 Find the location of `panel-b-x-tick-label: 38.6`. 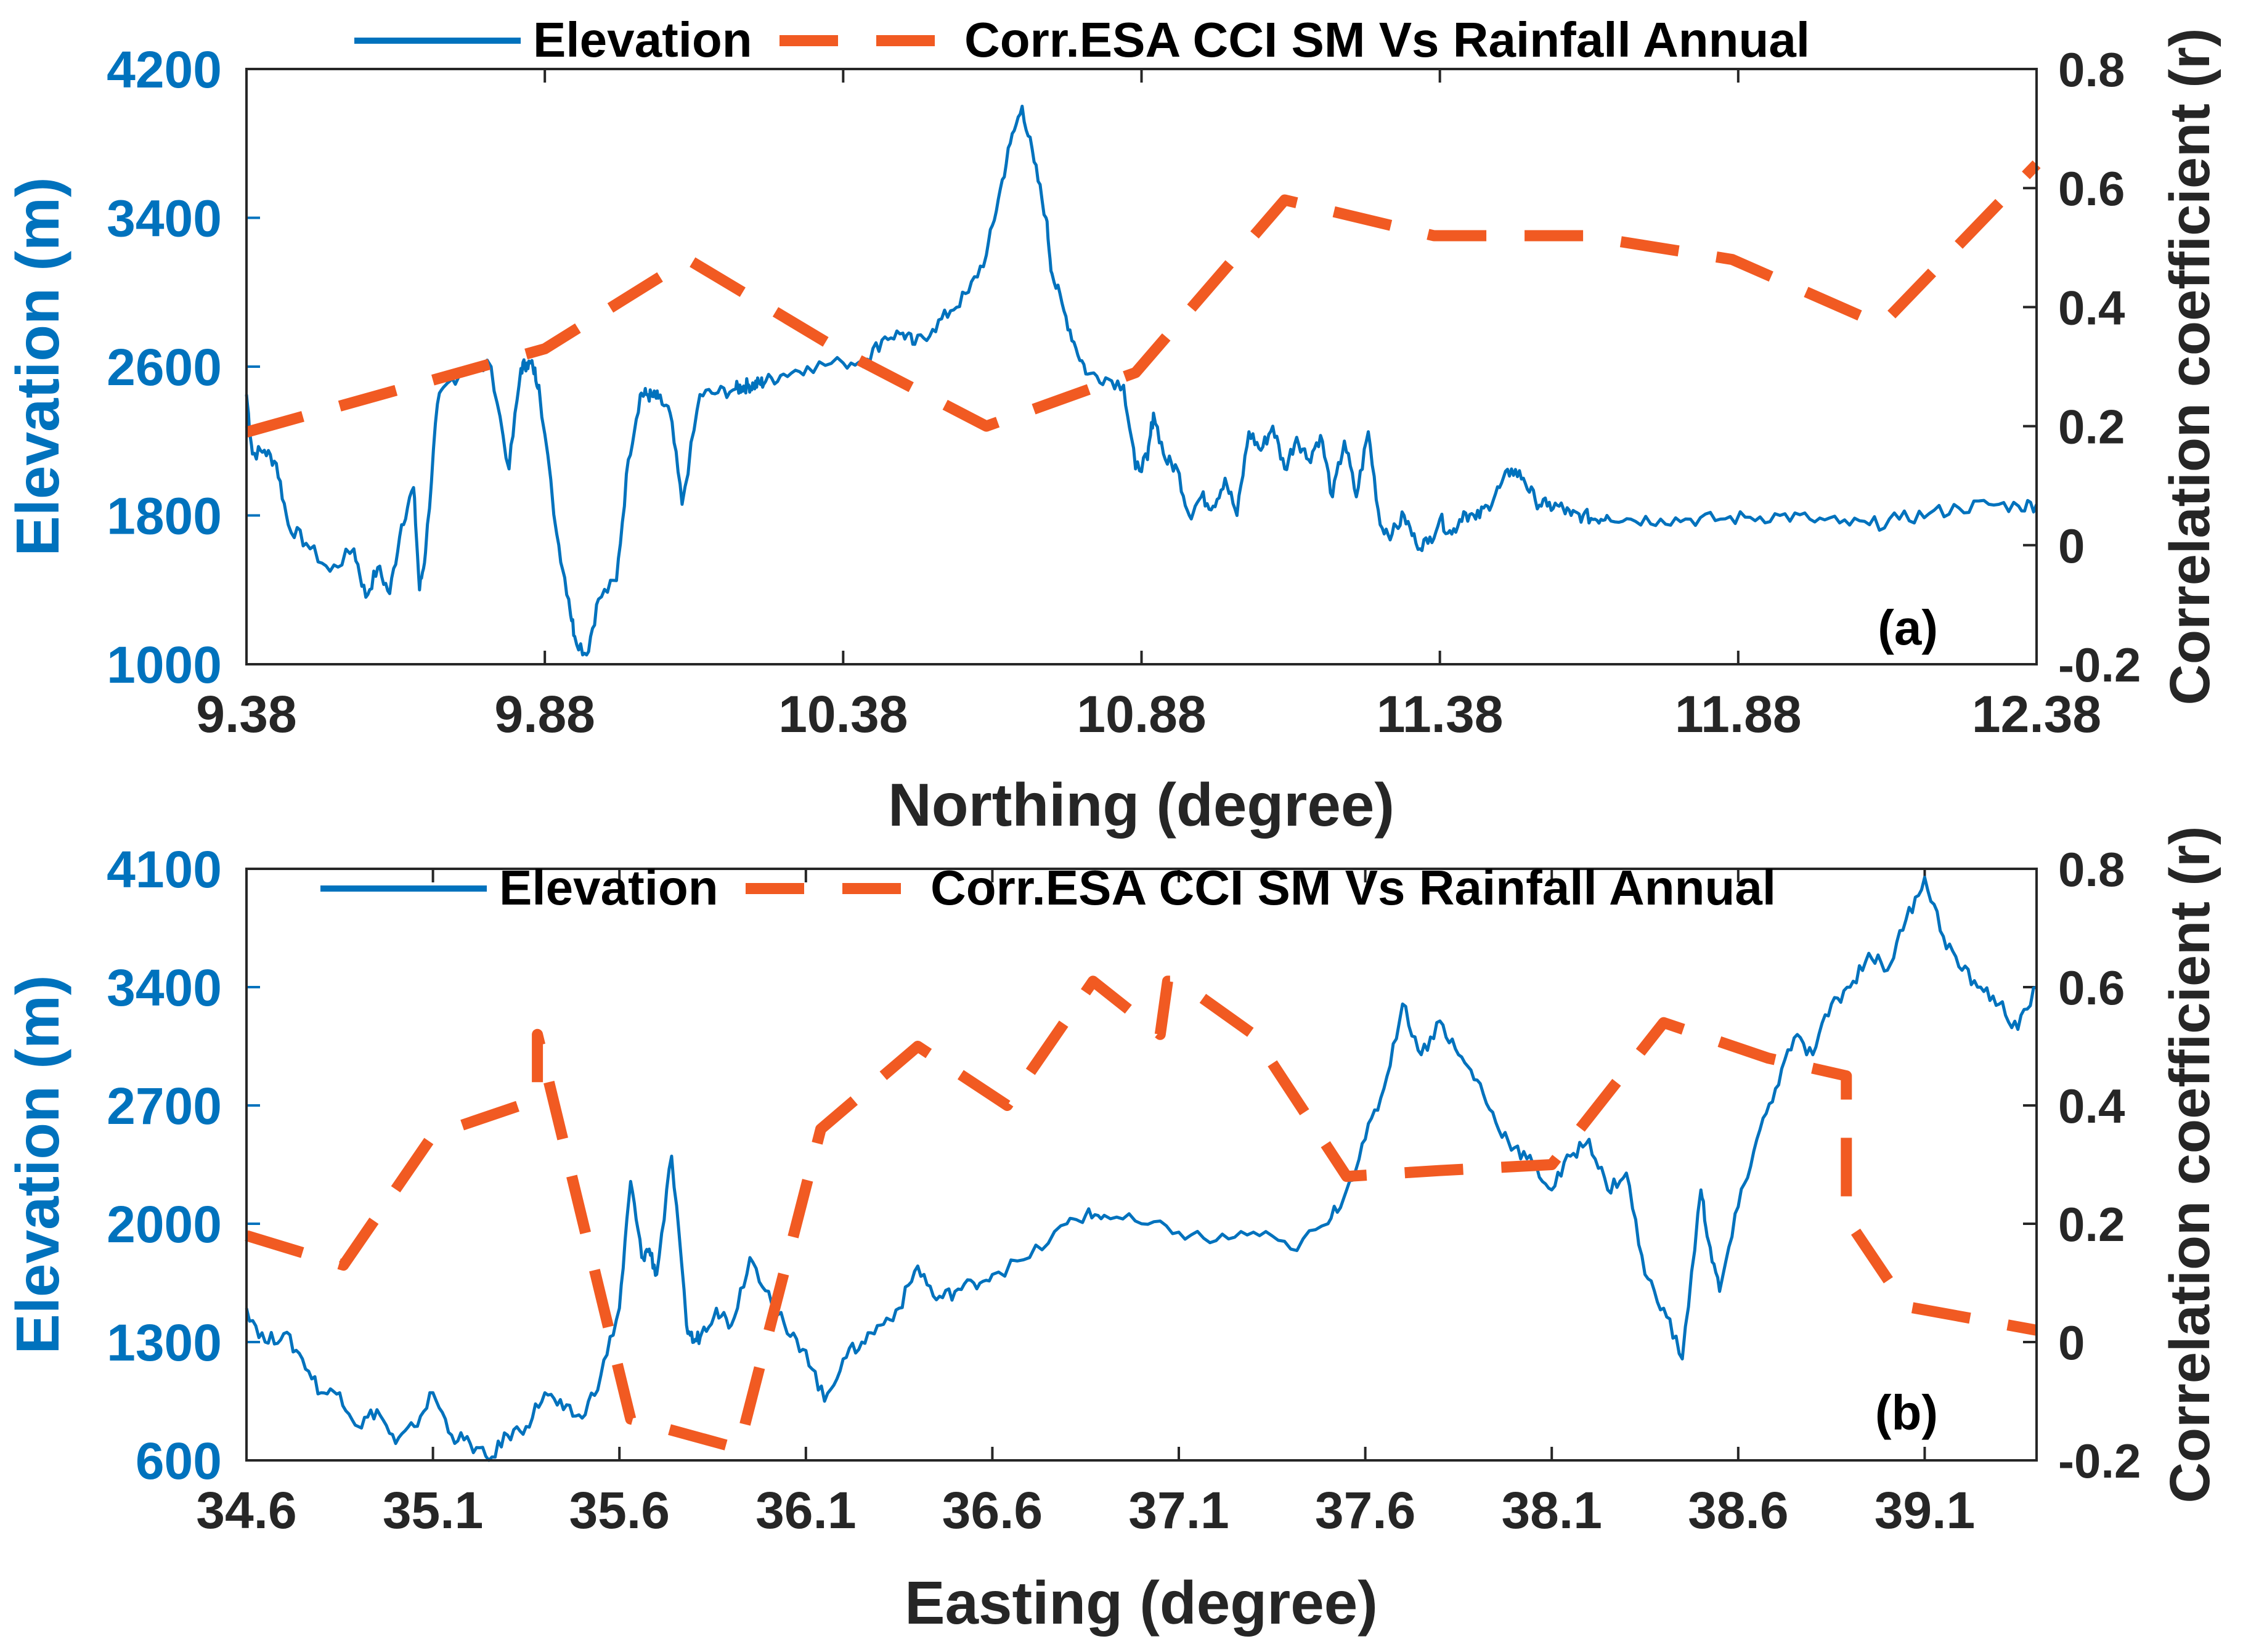

panel-b-x-tick-label: 38.6 is located at coordinates (1738, 1510).